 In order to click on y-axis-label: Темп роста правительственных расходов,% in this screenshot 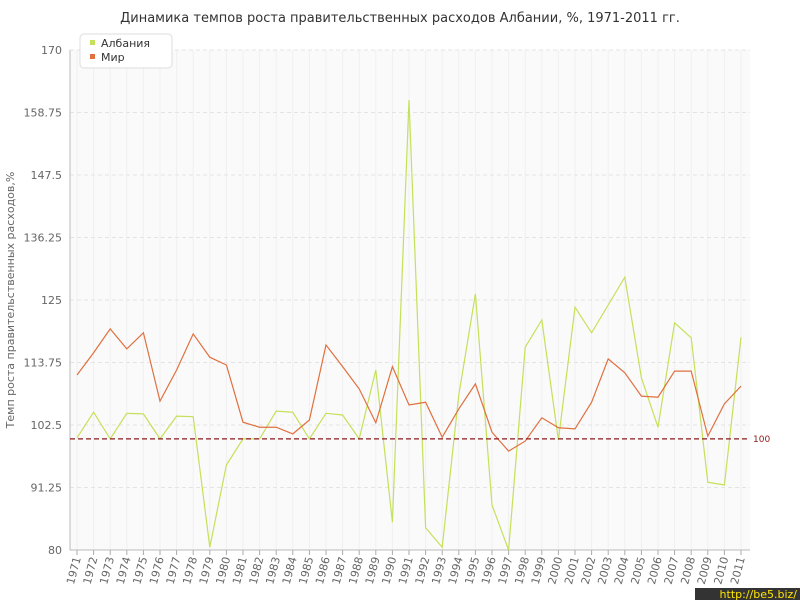, I will do `click(10, 301)`.